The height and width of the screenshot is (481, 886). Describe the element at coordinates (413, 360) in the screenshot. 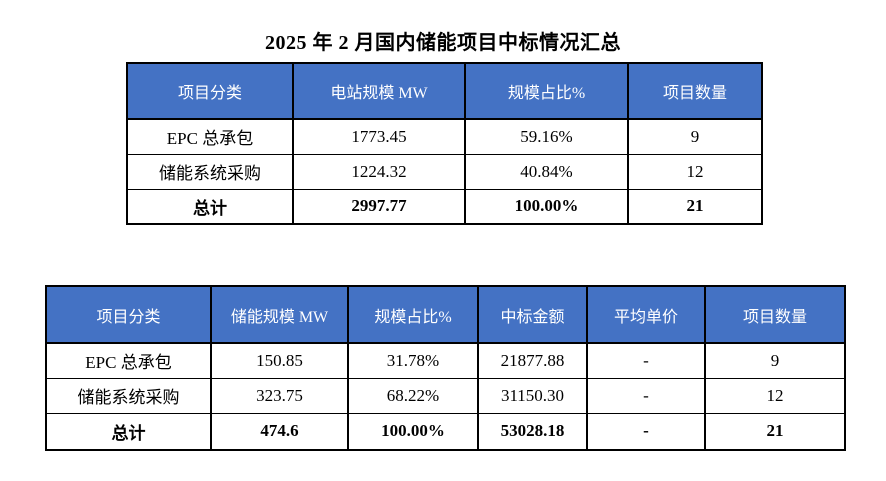

I see `table-cell: 31.78%` at that location.